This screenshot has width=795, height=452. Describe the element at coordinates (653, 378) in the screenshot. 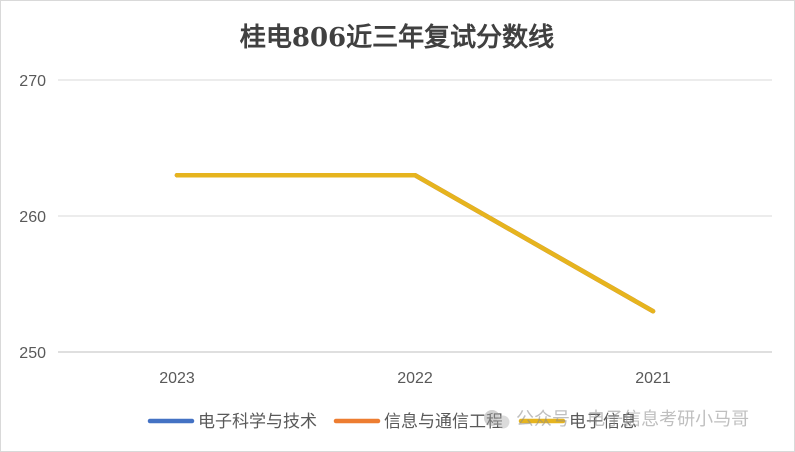

I see `x-tick-label: 2021` at that location.